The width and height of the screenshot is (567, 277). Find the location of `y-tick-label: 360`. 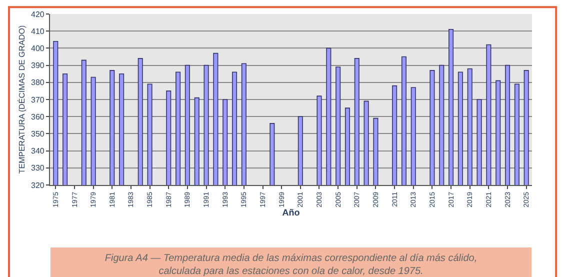

y-tick-label: 360 is located at coordinates (38, 117).